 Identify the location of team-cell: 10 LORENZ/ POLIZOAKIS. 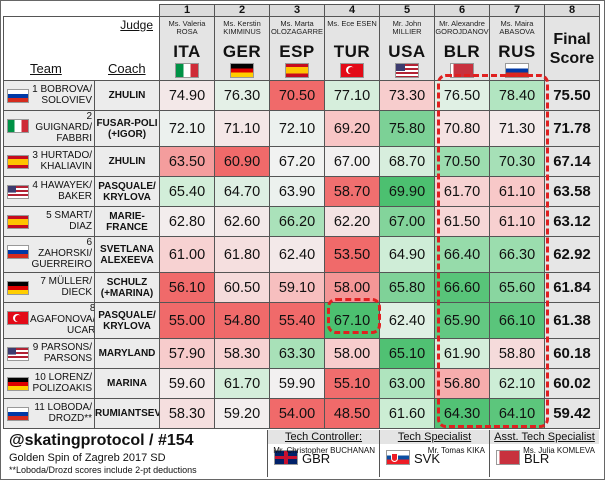
(49, 383).